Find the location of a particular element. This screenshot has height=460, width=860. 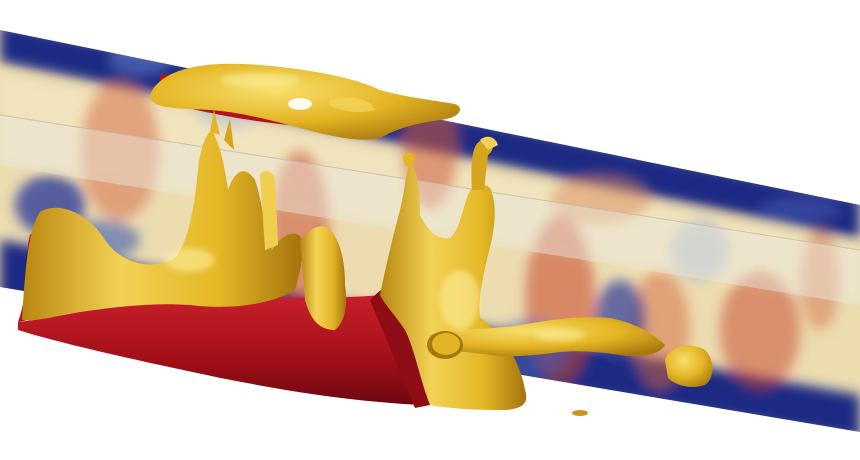

left-mound is located at coordinates (162, 225).